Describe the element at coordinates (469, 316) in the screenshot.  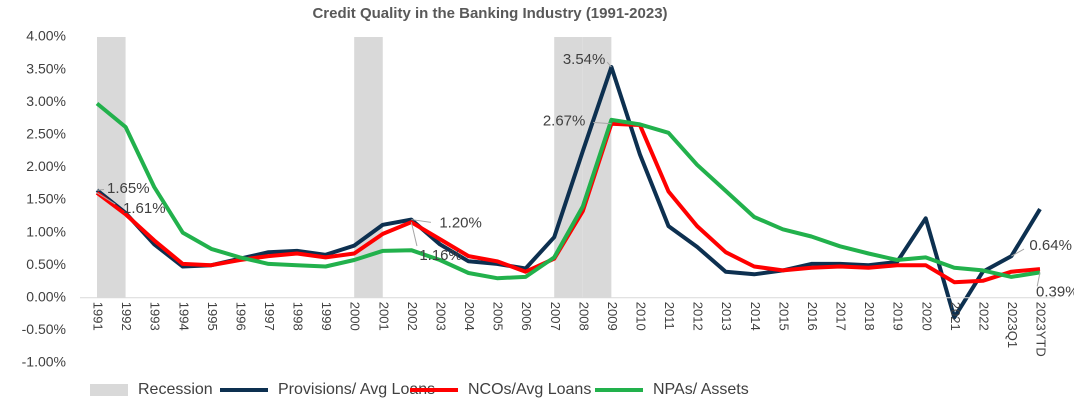
I see `x-tick-label: 2004` at that location.